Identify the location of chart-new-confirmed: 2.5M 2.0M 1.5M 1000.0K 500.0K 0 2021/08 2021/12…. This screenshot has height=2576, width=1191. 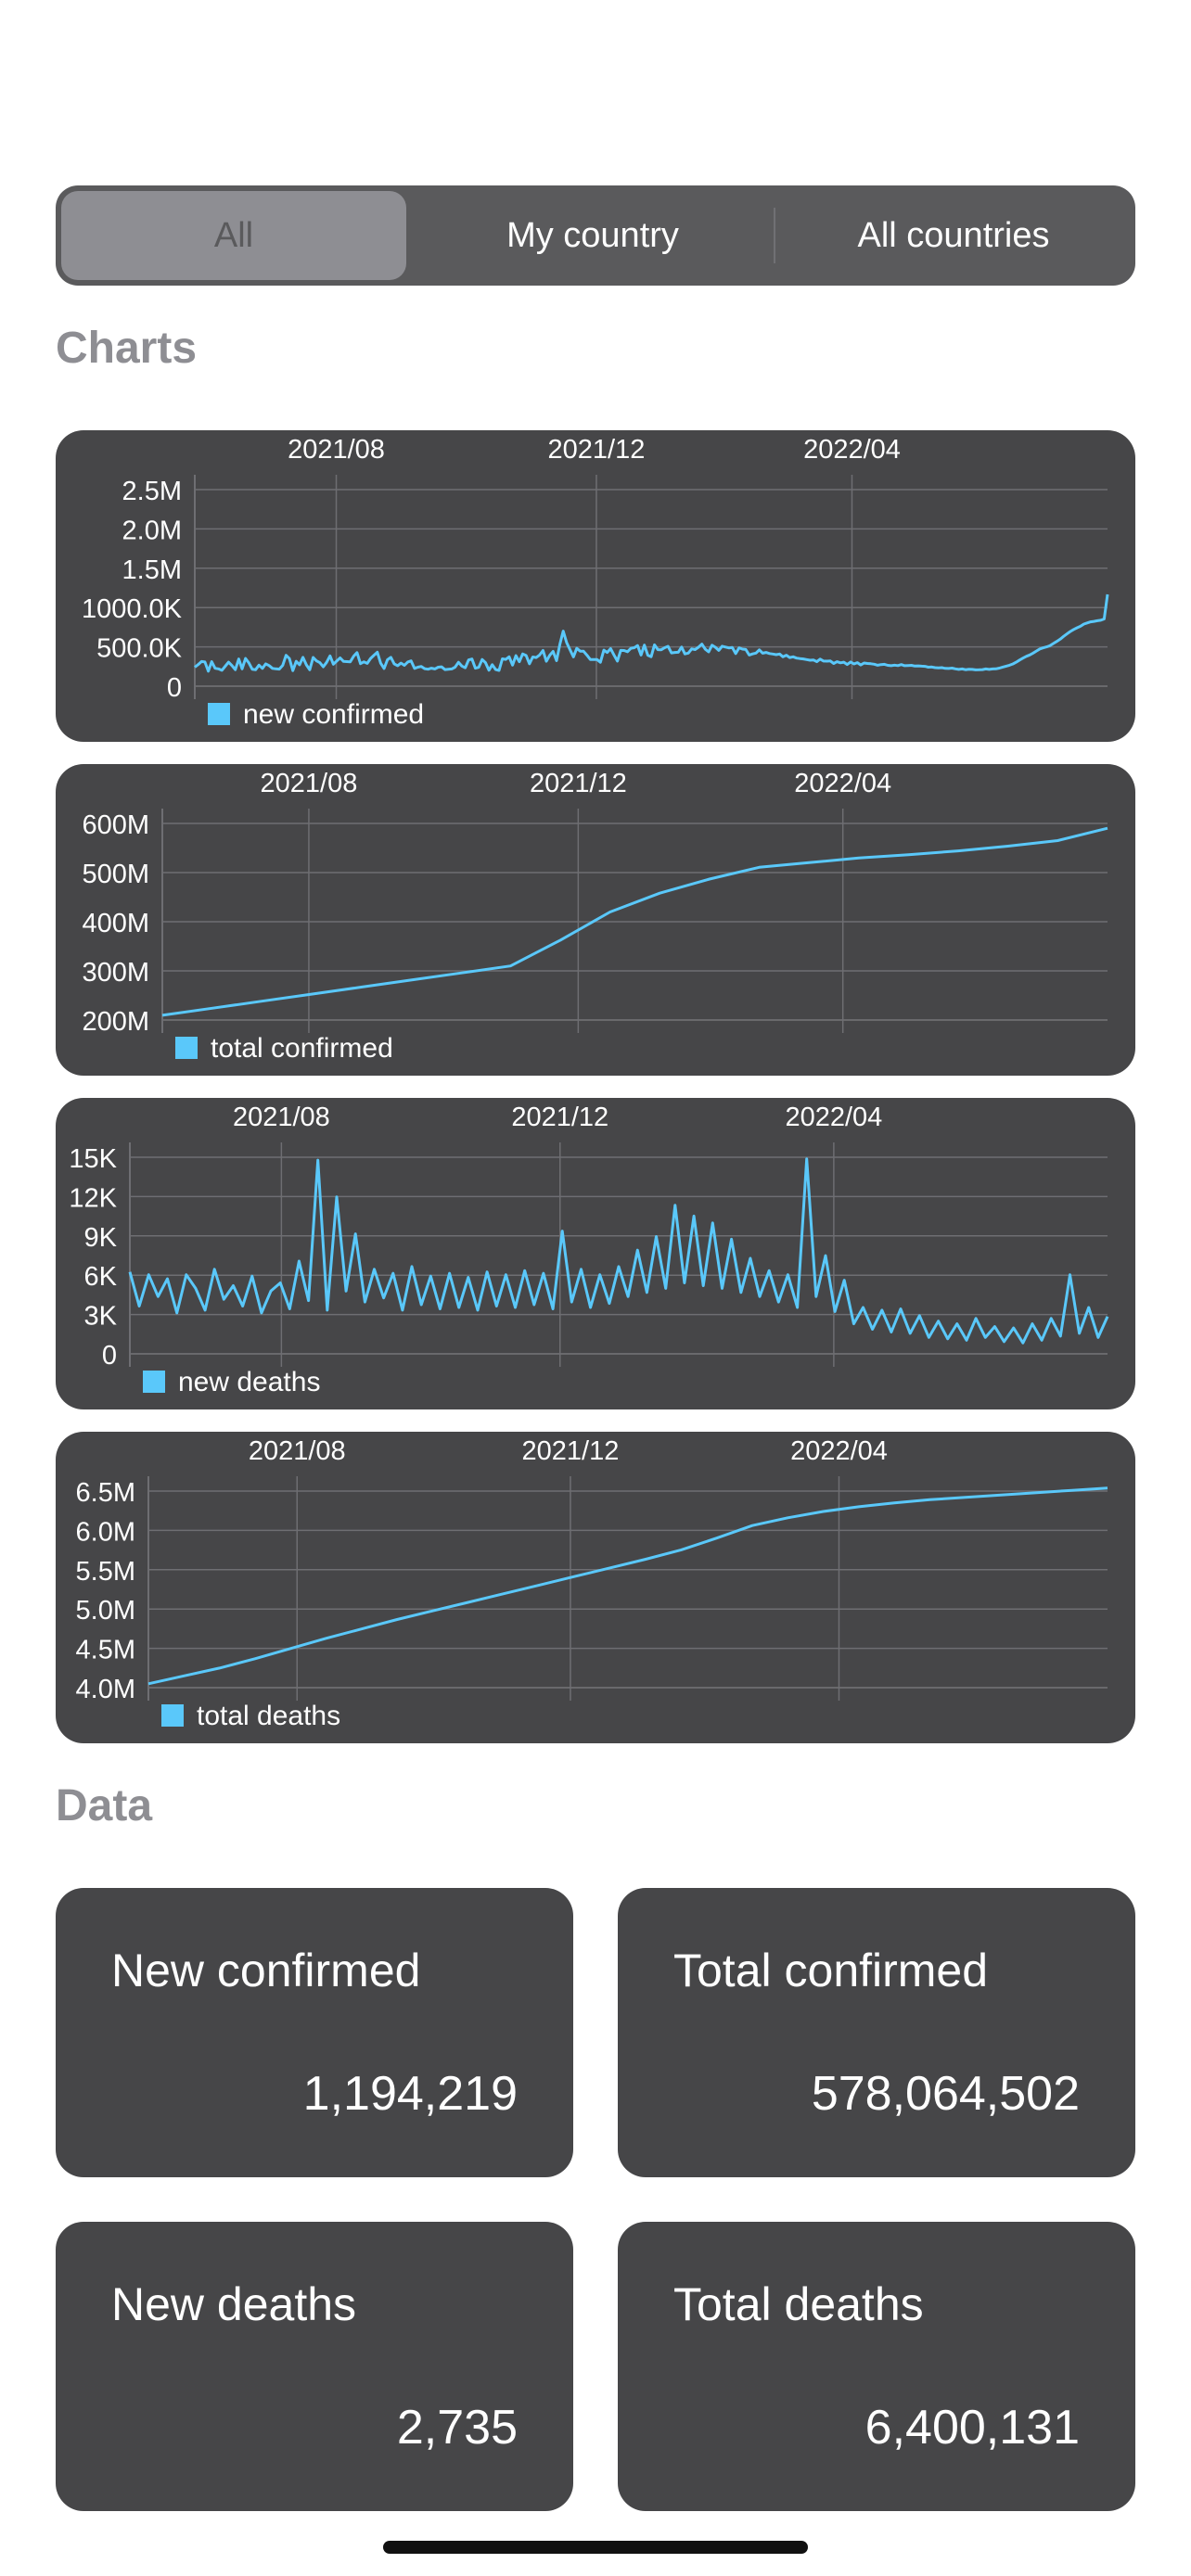
(595, 586).